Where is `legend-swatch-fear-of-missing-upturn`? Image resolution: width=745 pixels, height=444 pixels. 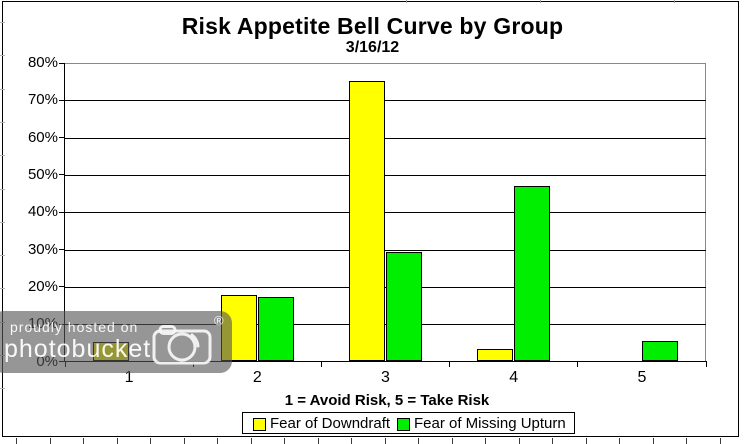
legend-swatch-fear-of-missing-upturn is located at coordinates (403, 424).